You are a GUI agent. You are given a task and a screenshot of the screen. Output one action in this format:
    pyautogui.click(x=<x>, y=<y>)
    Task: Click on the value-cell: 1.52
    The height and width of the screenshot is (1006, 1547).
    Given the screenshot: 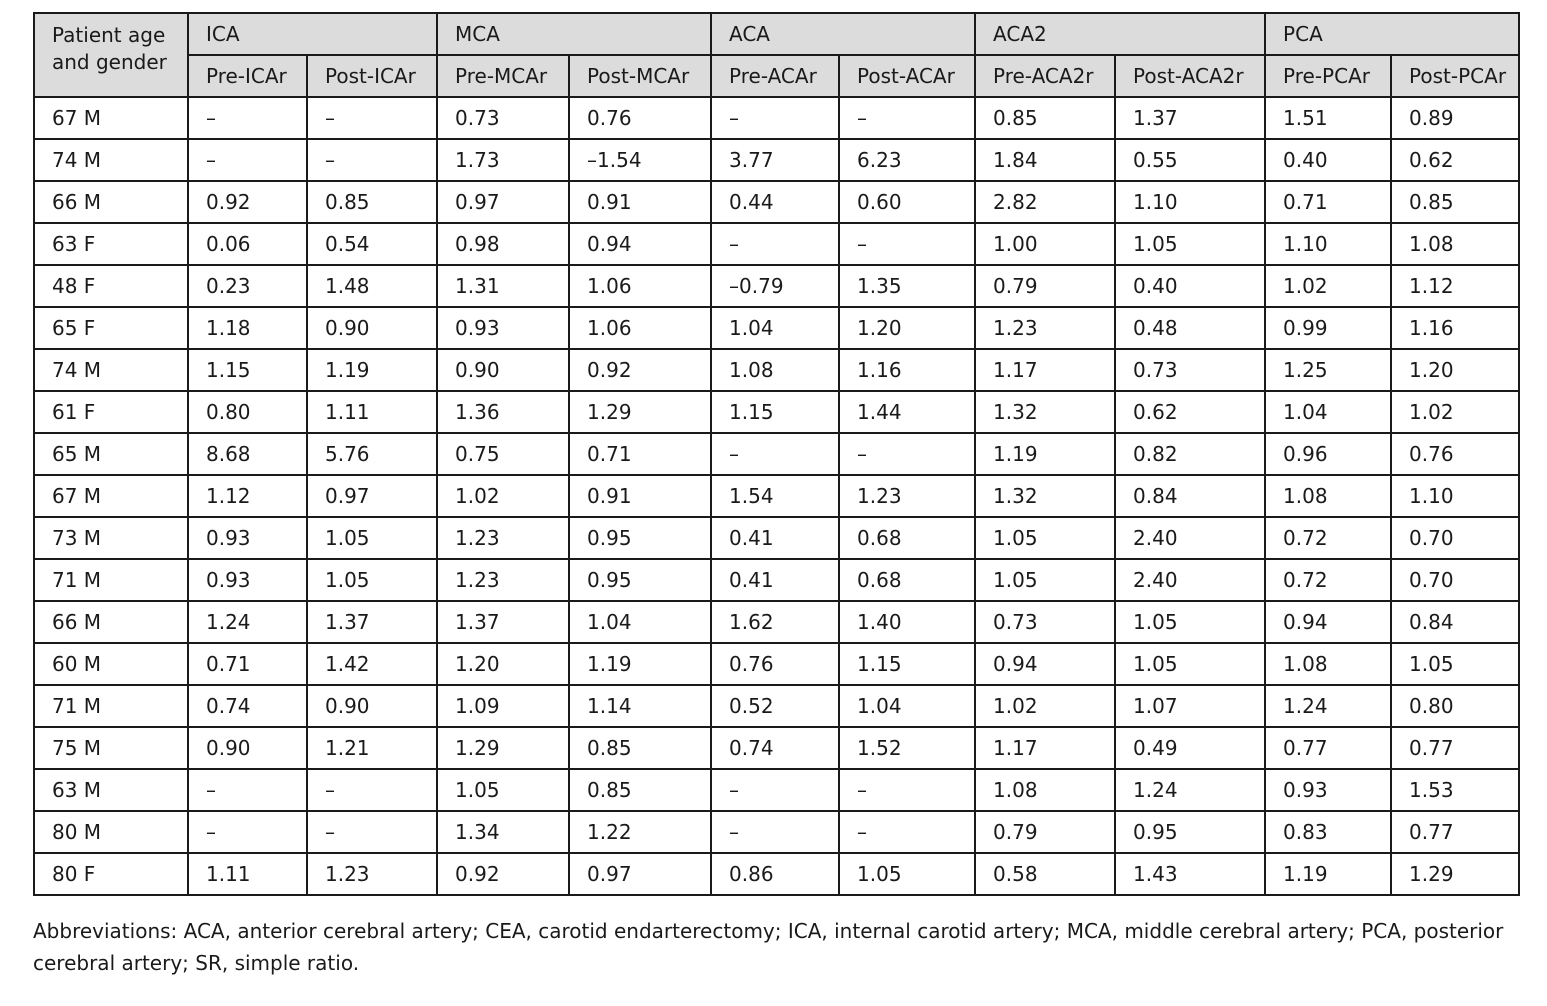 What is the action you would take?
    pyautogui.click(x=907, y=748)
    